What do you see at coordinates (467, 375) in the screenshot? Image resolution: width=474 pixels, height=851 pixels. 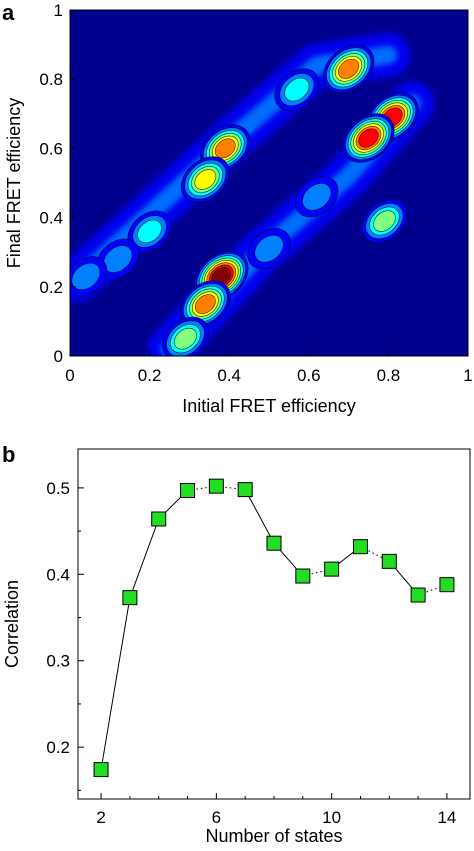 I see `x-tick-label: 1` at bounding box center [467, 375].